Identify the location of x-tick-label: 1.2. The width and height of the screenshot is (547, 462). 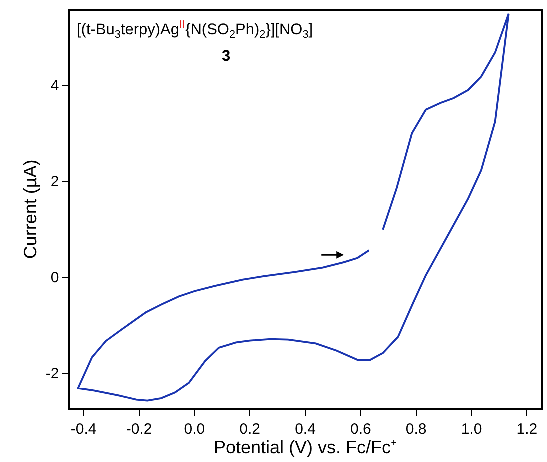
(527, 429).